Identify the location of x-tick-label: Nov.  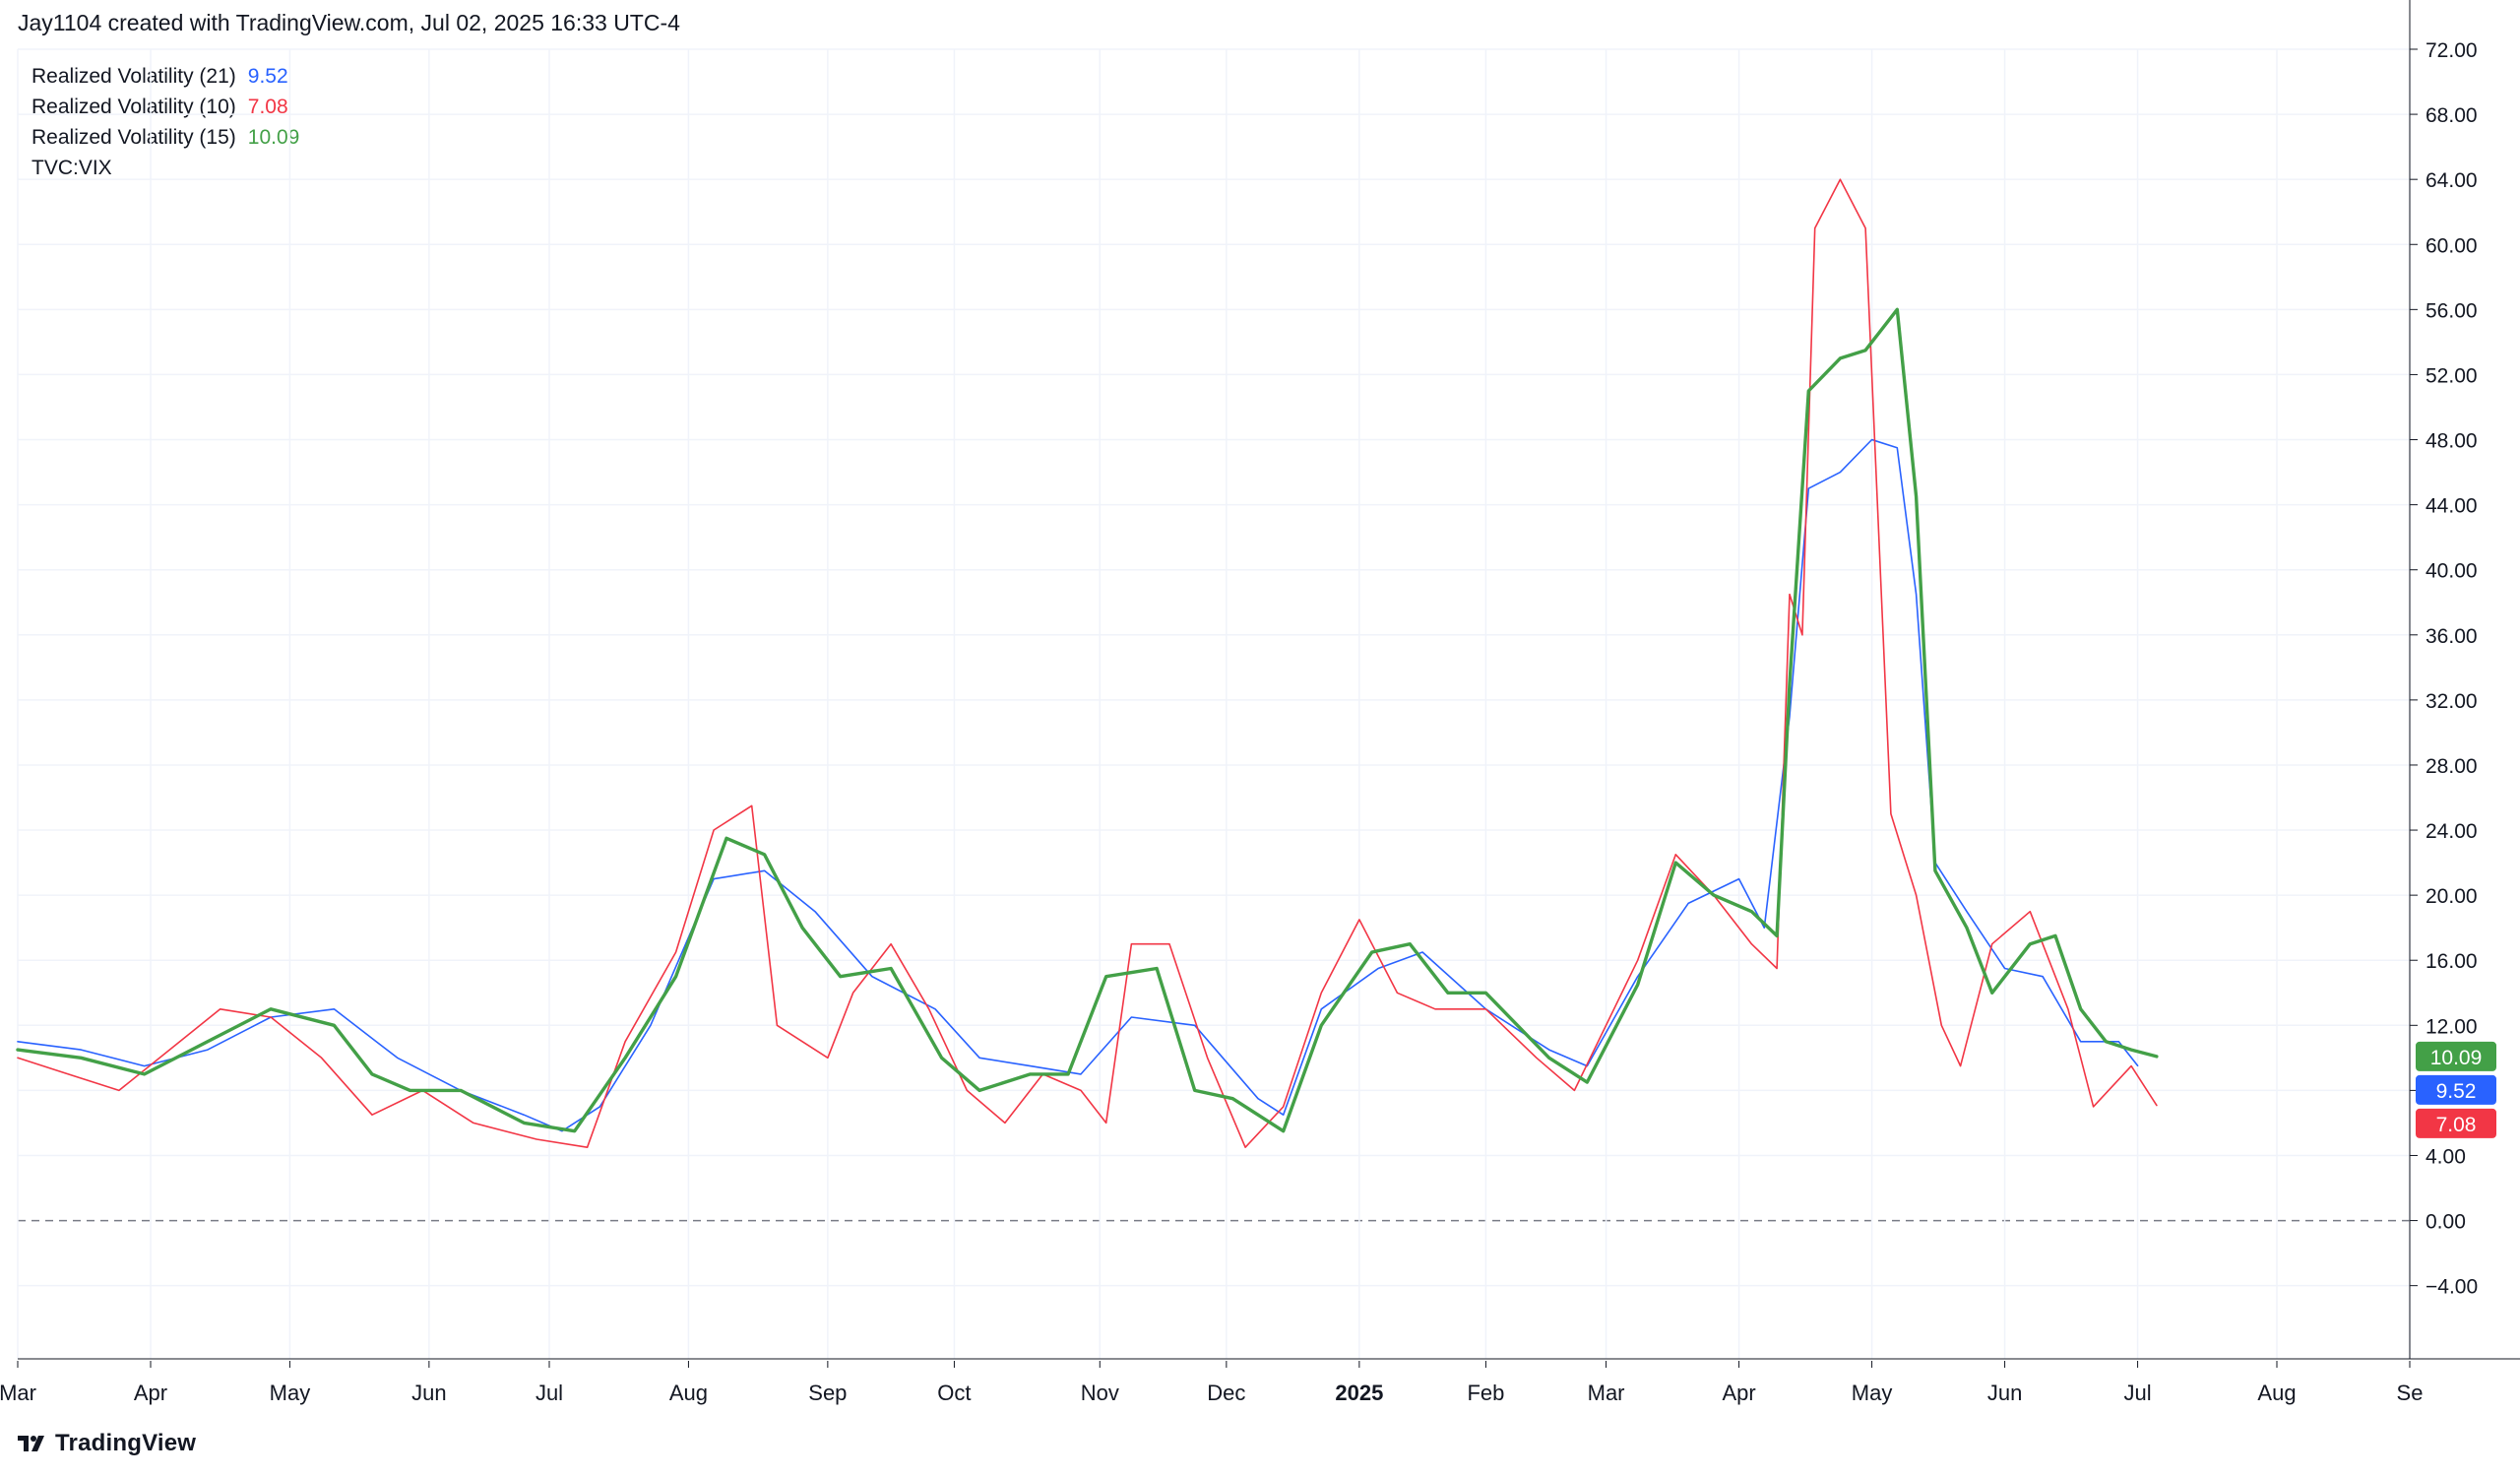
(1100, 1393).